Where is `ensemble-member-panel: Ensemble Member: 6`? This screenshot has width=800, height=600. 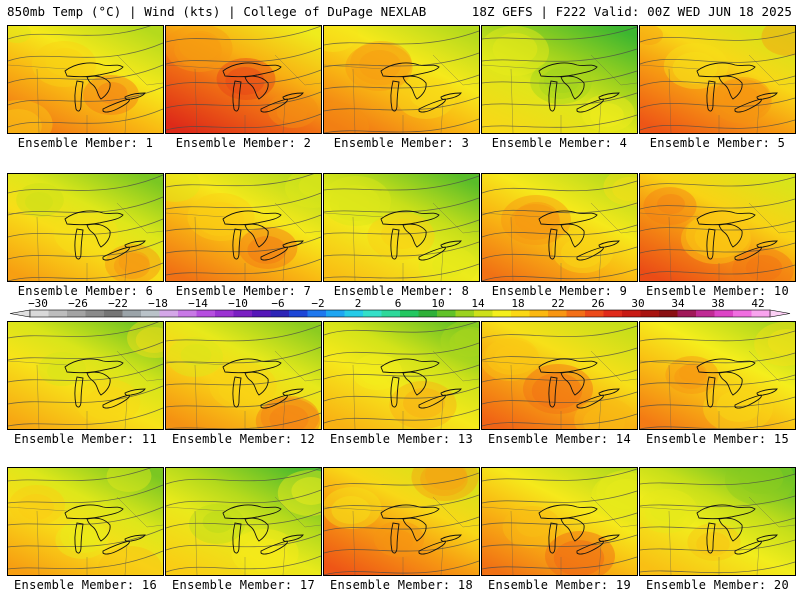
ensemble-member-panel: Ensemble Member: 6 is located at coordinates (85, 235).